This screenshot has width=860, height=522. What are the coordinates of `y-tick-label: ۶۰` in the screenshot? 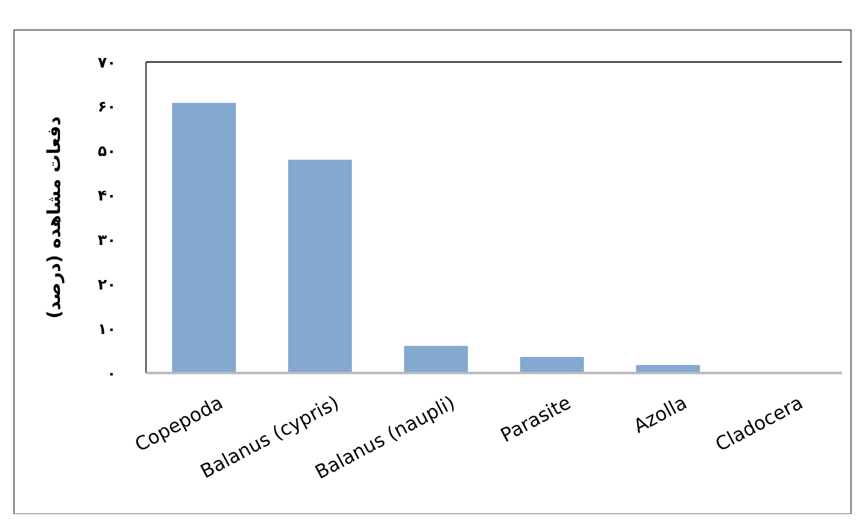 It's located at (107, 107).